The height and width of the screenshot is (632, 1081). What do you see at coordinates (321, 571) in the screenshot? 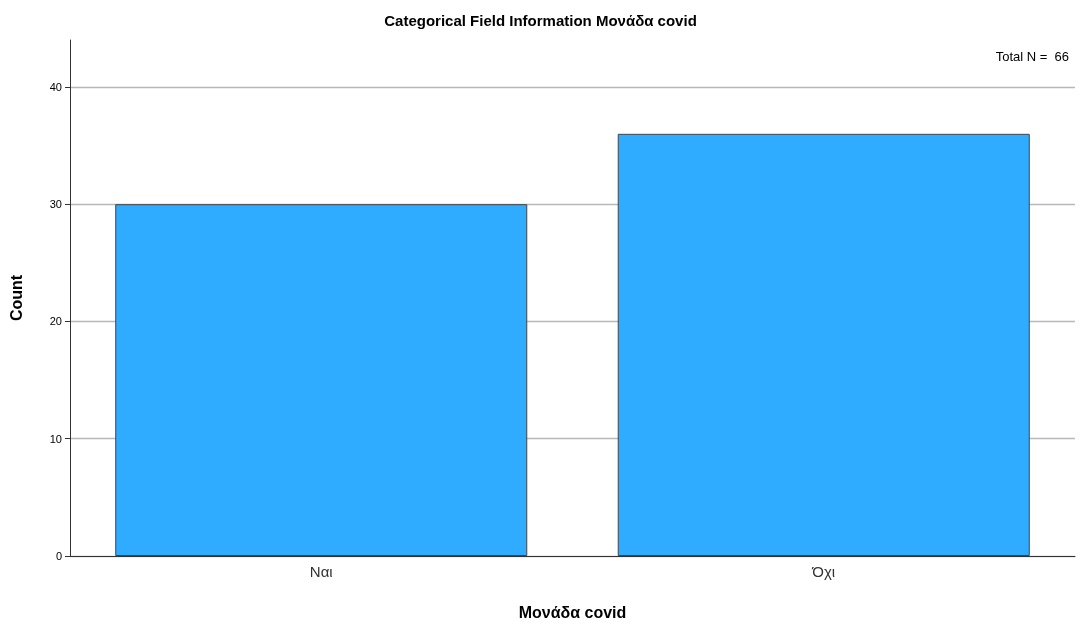
I see `x-tick-label: Ναι` at bounding box center [321, 571].